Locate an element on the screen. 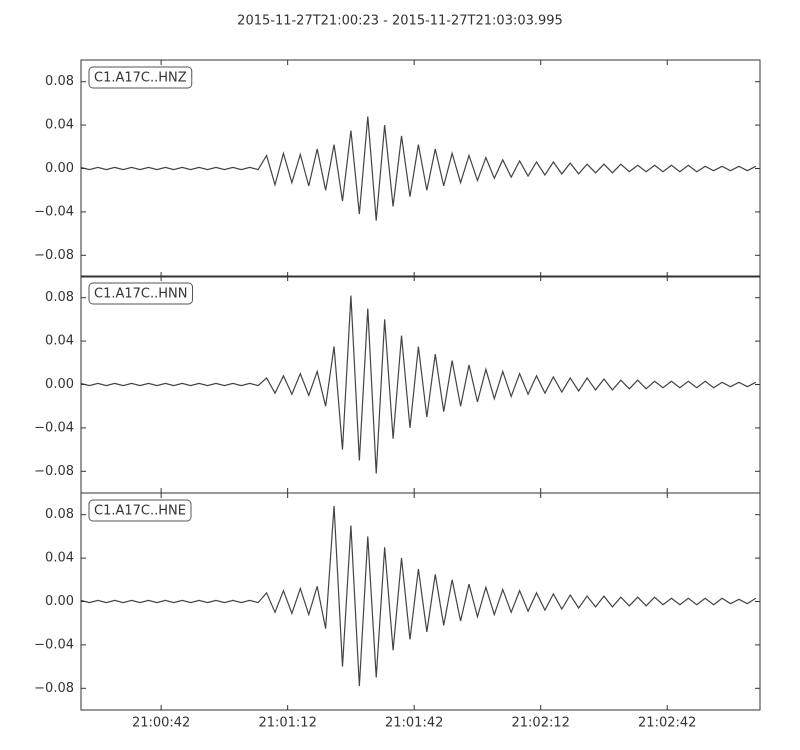  trace-label: C1.A17C..HNN is located at coordinates (140, 294).